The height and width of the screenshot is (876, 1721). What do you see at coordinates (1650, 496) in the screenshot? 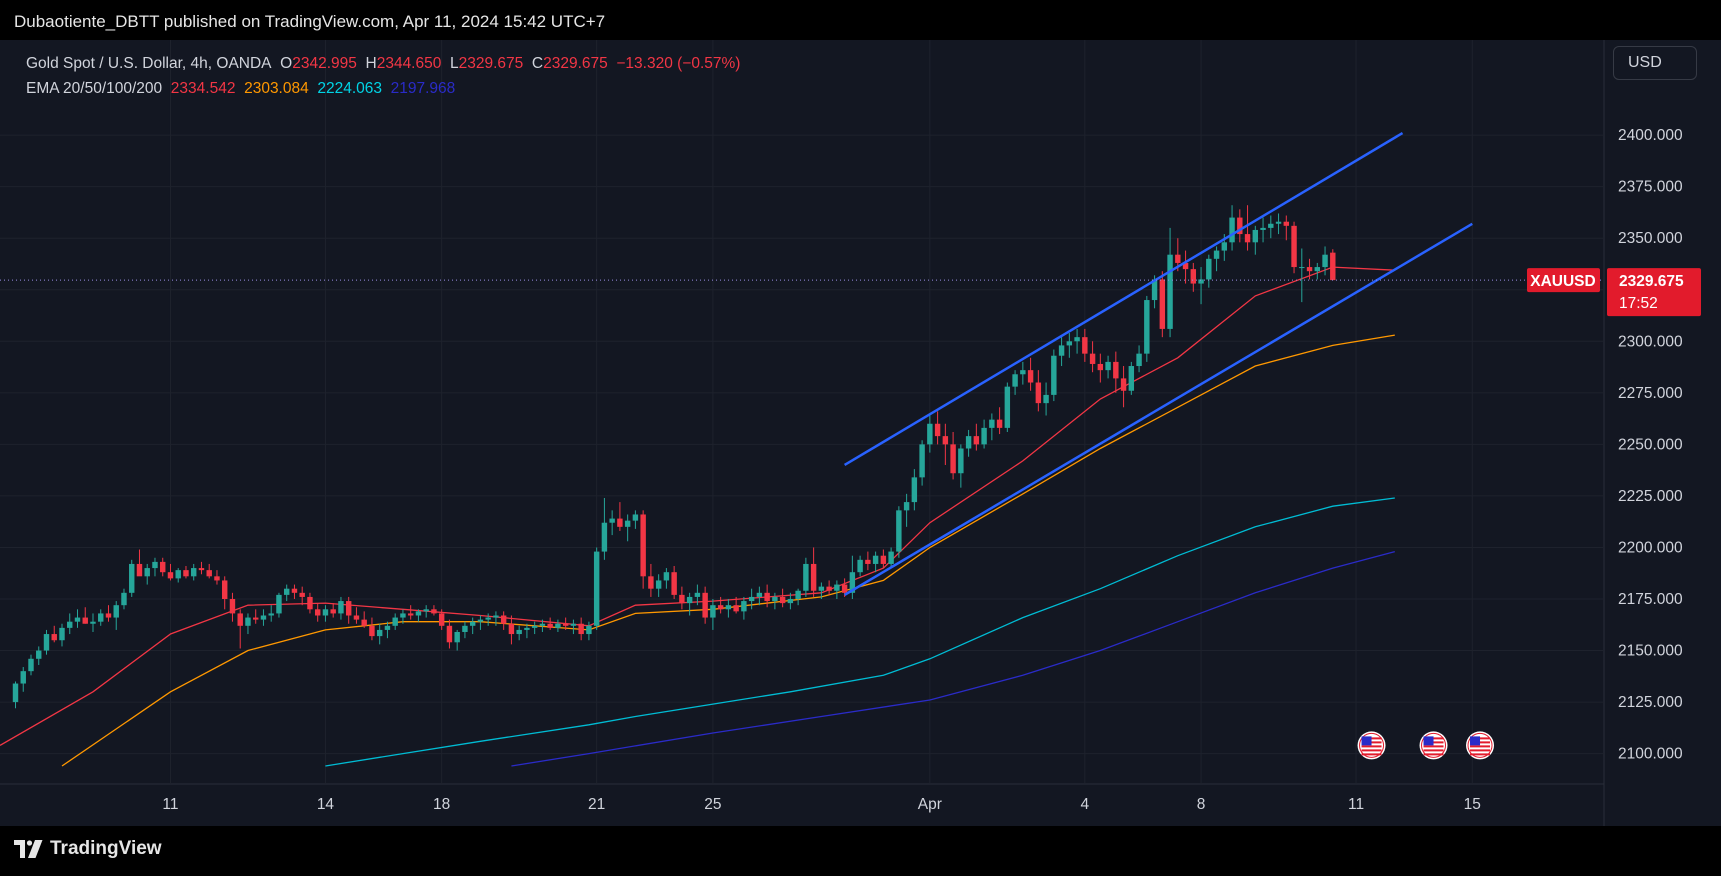
I see `y-tick-label: 2225.000` at bounding box center [1650, 496].